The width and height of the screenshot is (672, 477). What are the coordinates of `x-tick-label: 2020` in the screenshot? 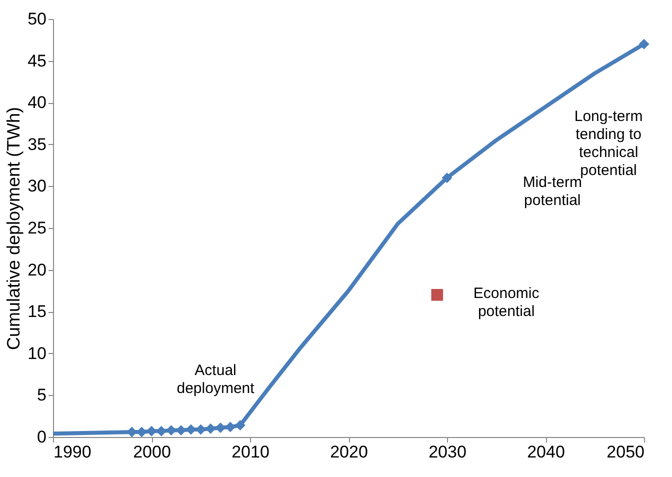 It's located at (349, 452).